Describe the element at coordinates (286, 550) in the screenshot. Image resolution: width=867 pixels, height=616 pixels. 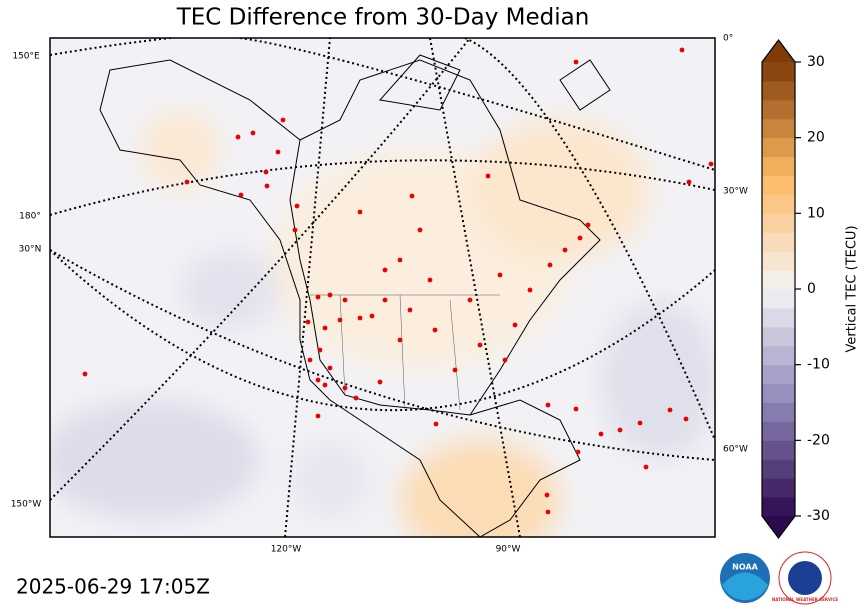
I see `graticule-label: 120°W` at that location.